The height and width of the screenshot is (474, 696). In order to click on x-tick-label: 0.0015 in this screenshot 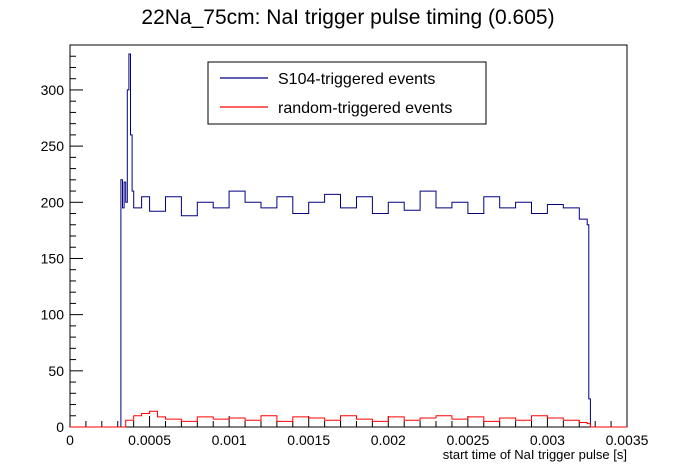, I will do `click(308, 440)`.